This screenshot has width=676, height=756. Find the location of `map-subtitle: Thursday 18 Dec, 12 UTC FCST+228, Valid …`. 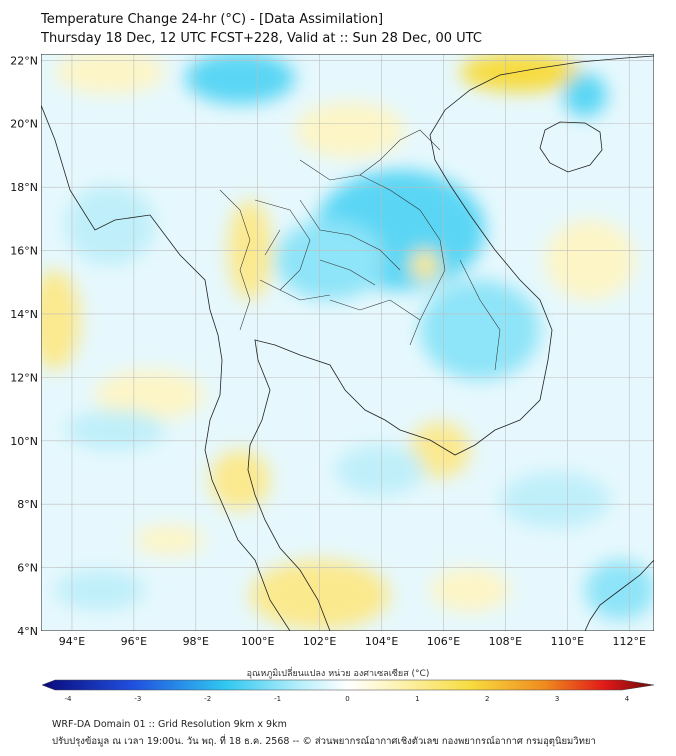

map-subtitle: Thursday 18 Dec, 12 UTC FCST+228, Valid … is located at coordinates (261, 38).